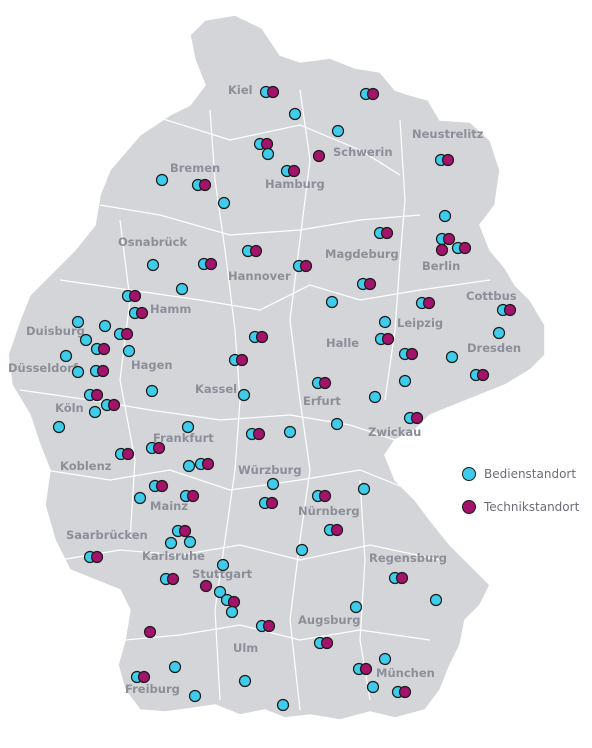  I want to click on city-label: Hannover, so click(259, 276).